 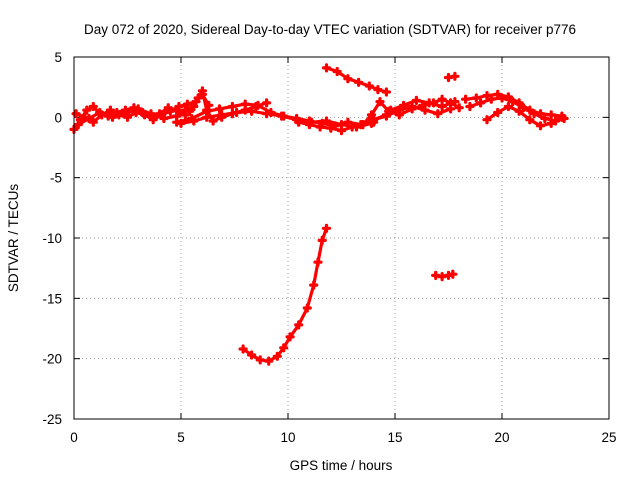 I want to click on x-tick-label: 20, so click(x=501, y=437).